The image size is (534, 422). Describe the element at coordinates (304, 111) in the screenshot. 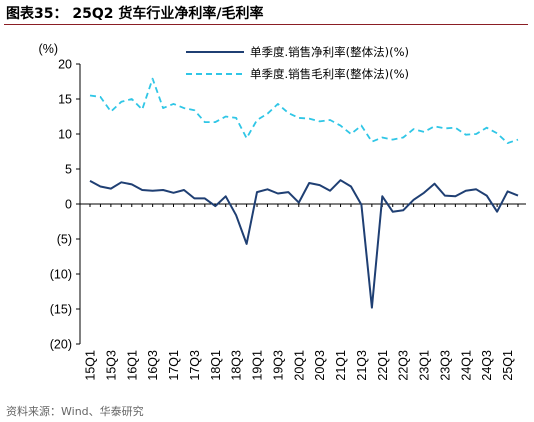

I see `gross-margin-line` at that location.